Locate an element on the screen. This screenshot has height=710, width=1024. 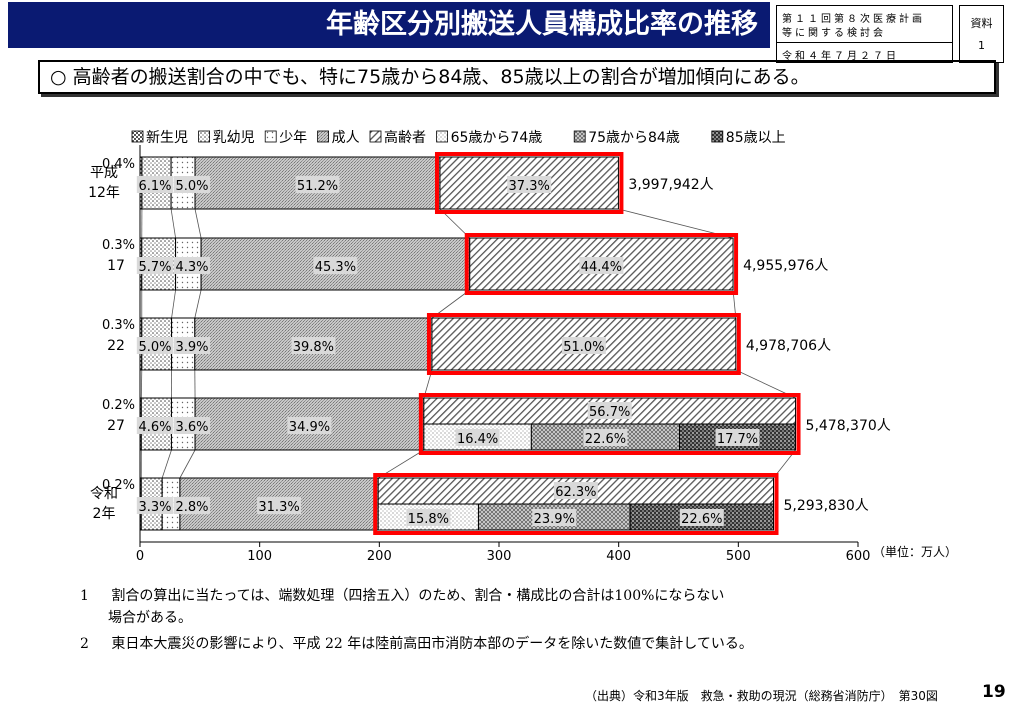
meeting-name-line1: 第１１回第８次医療計画 is located at coordinates (853, 19).